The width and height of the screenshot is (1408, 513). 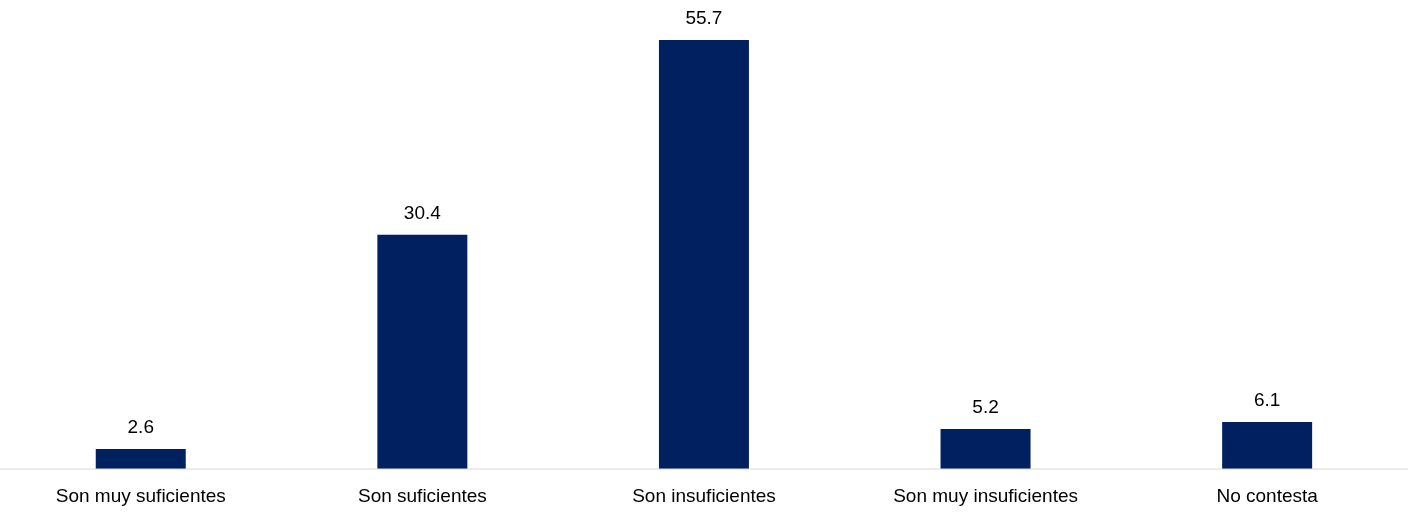 I want to click on x-tick-label: Son insuficientes, so click(x=704, y=496).